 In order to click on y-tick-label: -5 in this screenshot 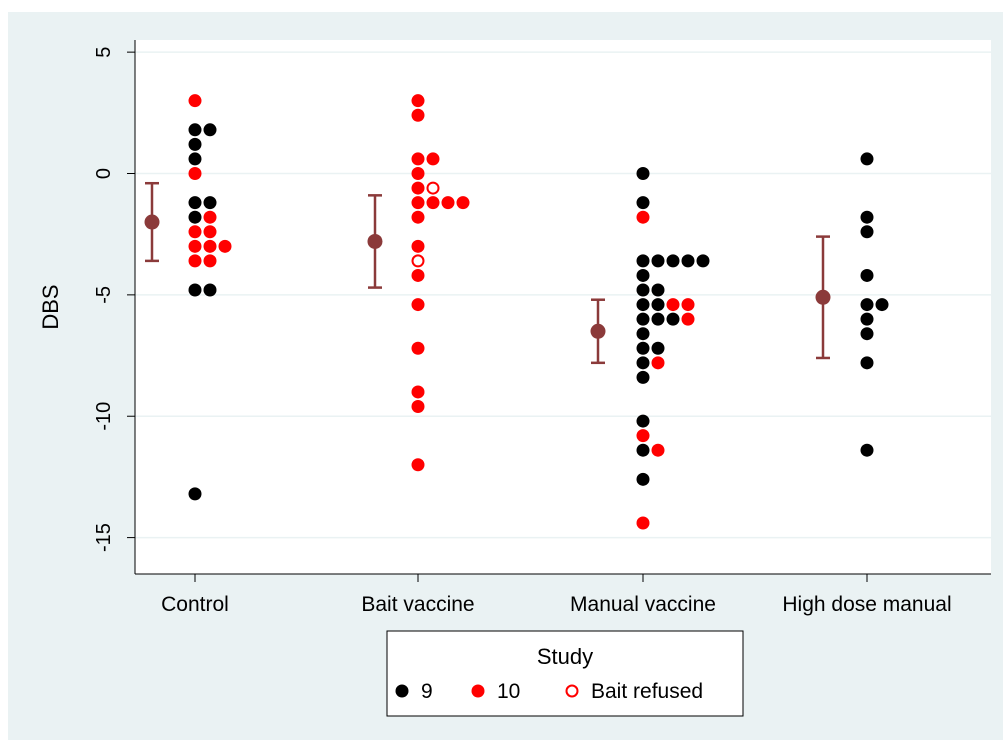, I will do `click(104, 295)`.